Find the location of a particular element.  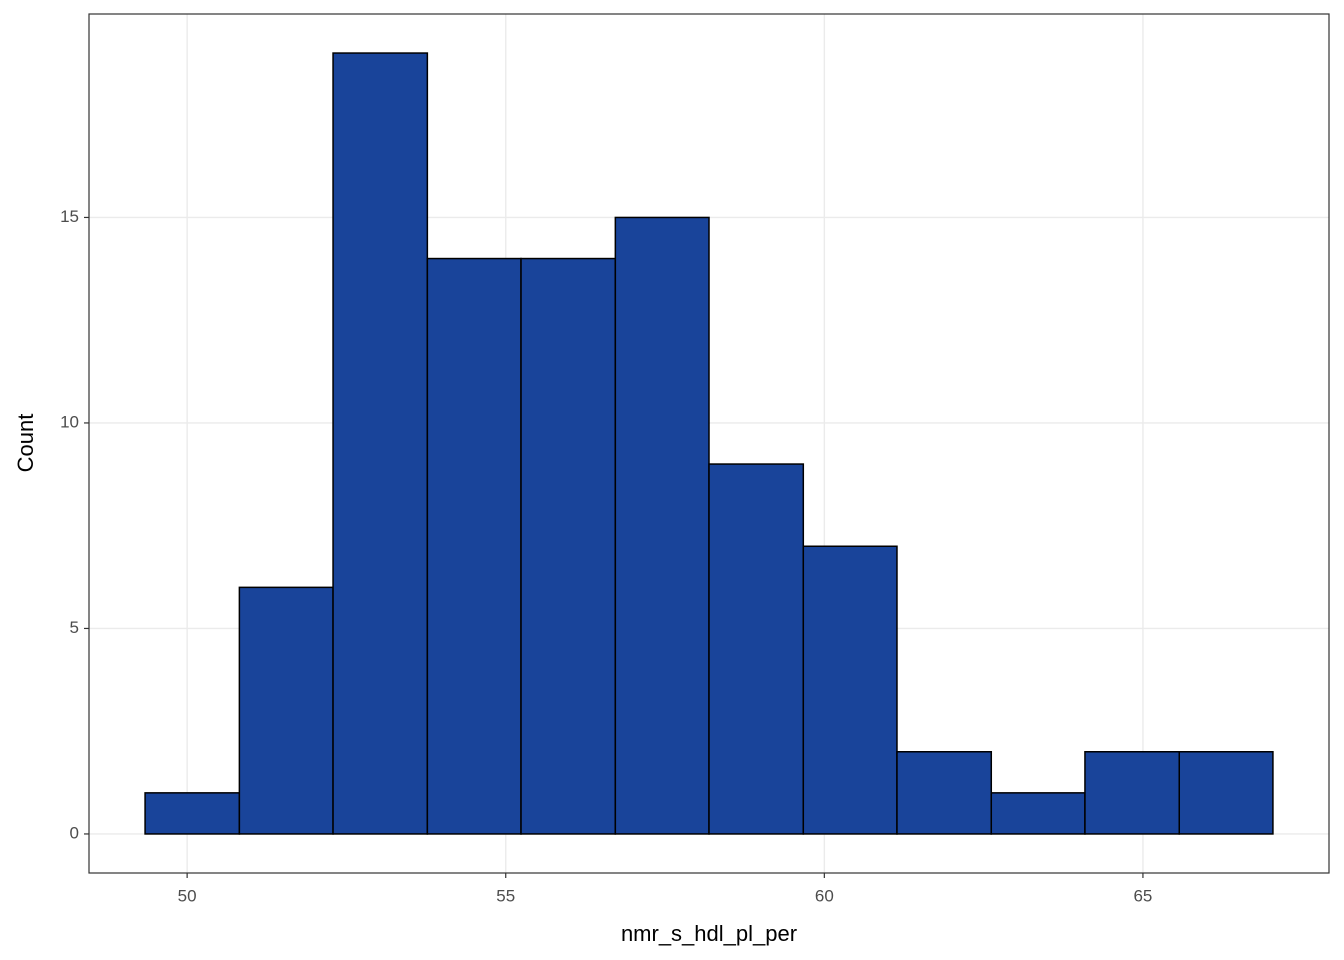

y-tick-label: 10 is located at coordinates (69, 421).